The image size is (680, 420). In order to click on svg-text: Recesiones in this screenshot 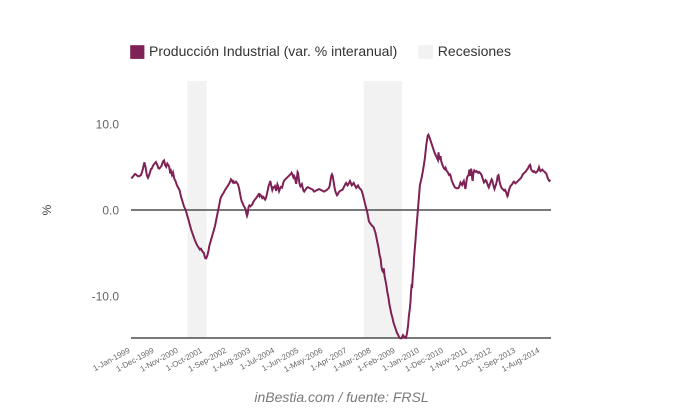, I will do `click(474, 51)`.